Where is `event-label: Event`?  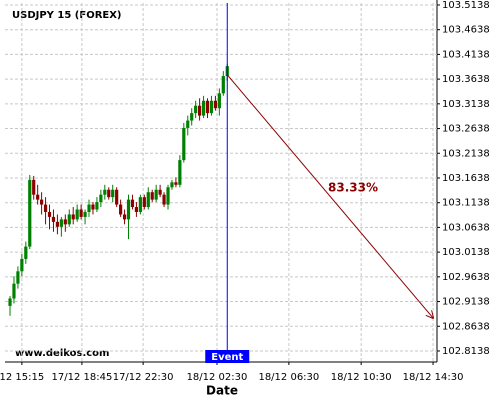 event-label: Event is located at coordinates (227, 357).